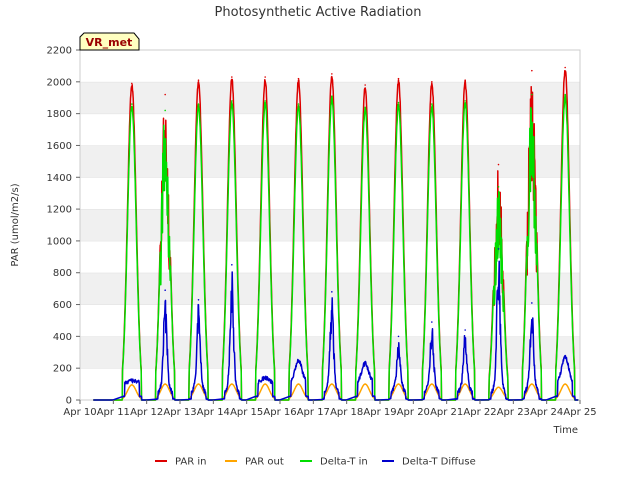 The width and height of the screenshot is (640, 480). What do you see at coordinates (346, 412) in the screenshot?
I see `x-tick-label: Apr 18` at bounding box center [346, 412].